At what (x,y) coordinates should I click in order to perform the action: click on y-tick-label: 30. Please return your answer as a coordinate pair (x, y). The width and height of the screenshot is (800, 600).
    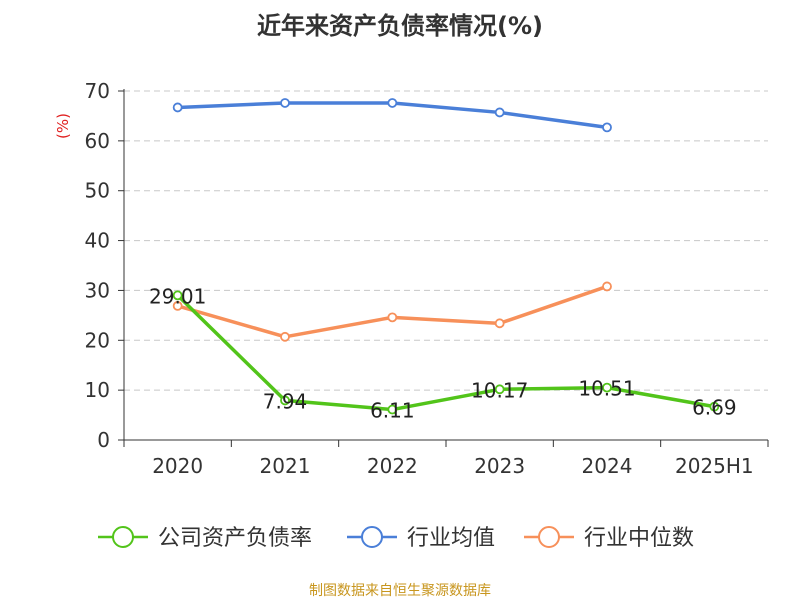
    Looking at the image, I should click on (97, 290).